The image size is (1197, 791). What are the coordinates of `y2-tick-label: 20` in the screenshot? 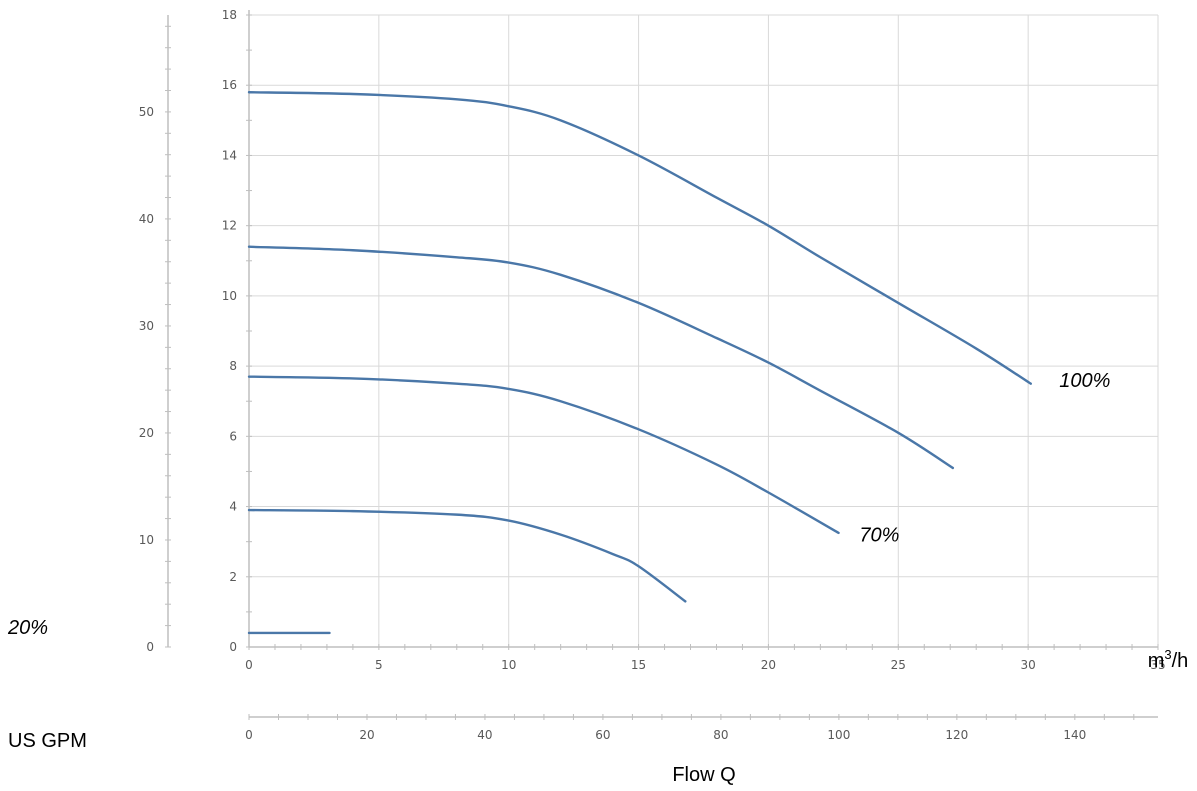 It's located at (146, 433).